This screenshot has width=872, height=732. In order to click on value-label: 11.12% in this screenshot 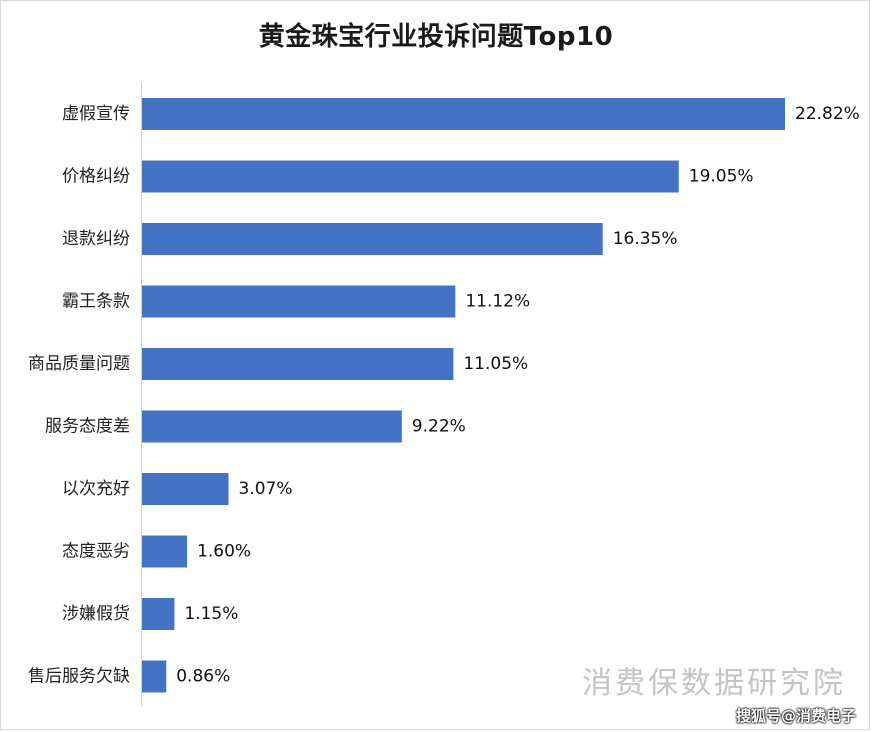, I will do `click(497, 302)`.